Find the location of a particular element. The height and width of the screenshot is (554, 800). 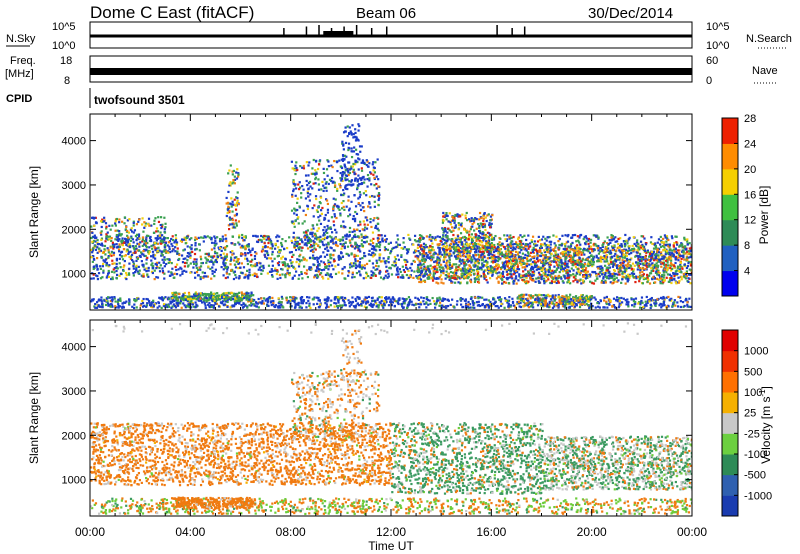

nsky-spike is located at coordinates (371, 32).